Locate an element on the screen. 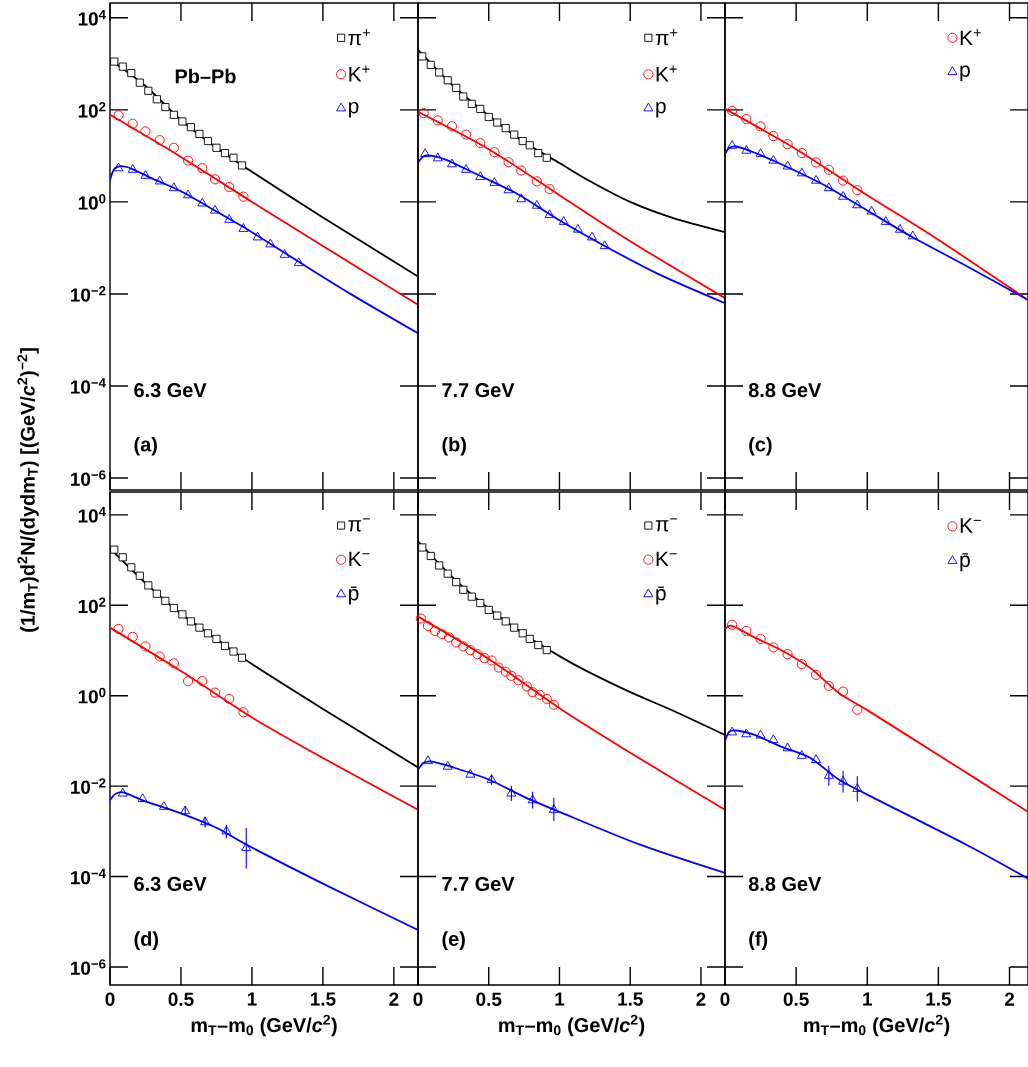  text: (1/m$_{T}$)d$^{2}$N/(dydm$_{T}$) [(GeV/c$^{2}$)$^{−2}$] is located at coordinates (28, 490).